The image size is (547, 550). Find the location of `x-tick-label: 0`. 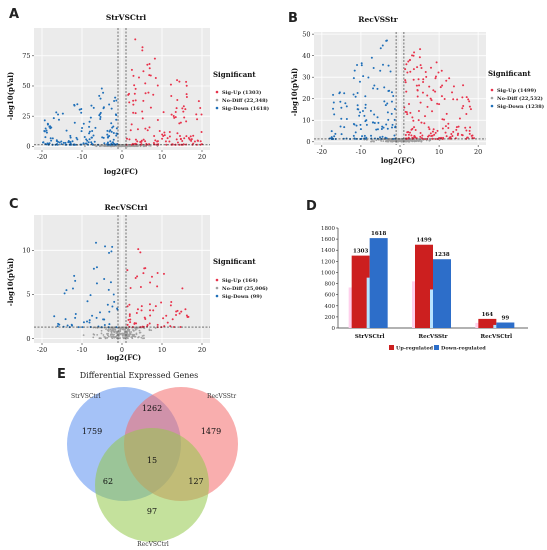

x-tick-label: 0 is located at coordinates (122, 157).